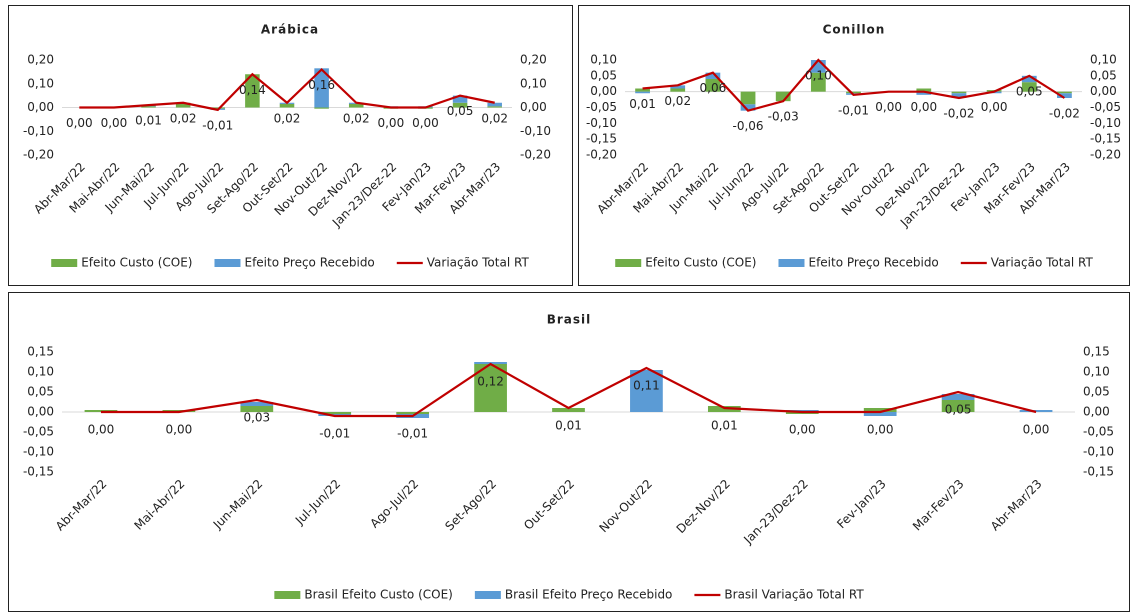 This screenshot has width=1134, height=614. What do you see at coordinates (958, 410) in the screenshot?
I see `data-label: 0,05` at bounding box center [958, 410].